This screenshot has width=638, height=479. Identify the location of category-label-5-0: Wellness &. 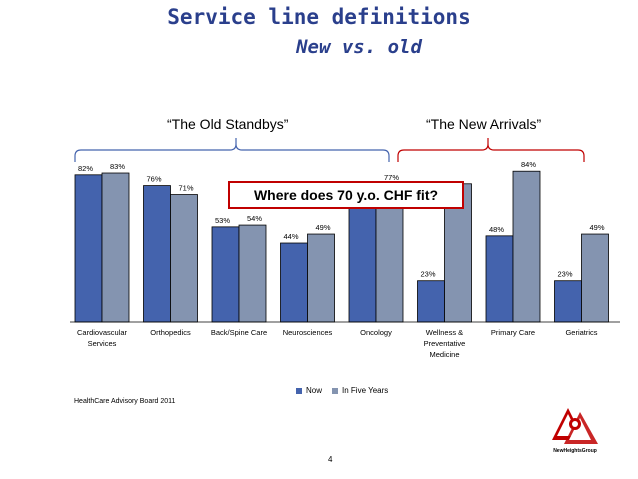
(444, 332).